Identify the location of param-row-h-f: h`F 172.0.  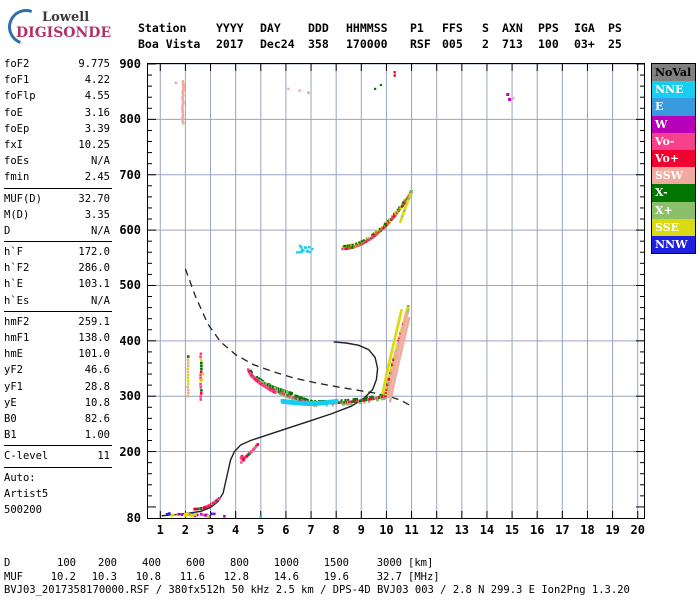
(58, 252).